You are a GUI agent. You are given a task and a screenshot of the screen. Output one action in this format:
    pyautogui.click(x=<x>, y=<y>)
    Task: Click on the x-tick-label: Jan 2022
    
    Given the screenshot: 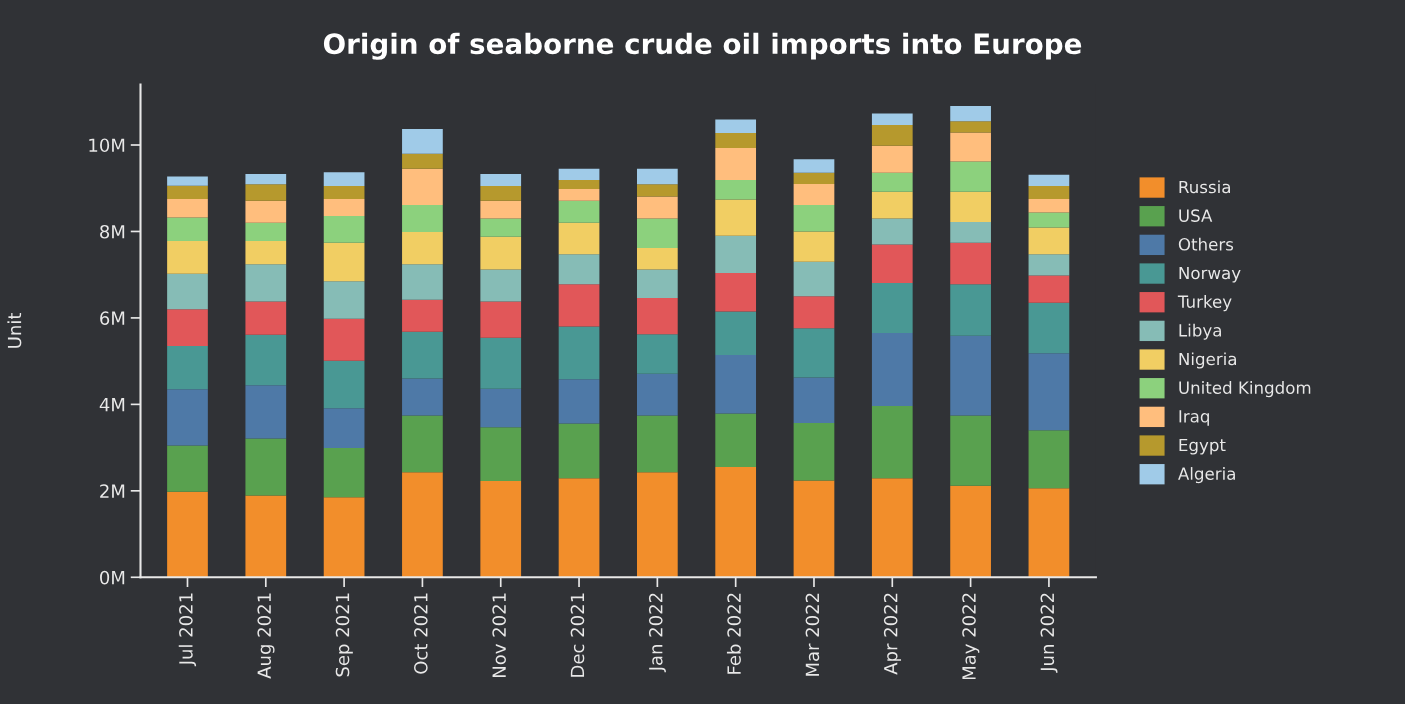 What is the action you would take?
    pyautogui.click(x=657, y=633)
    